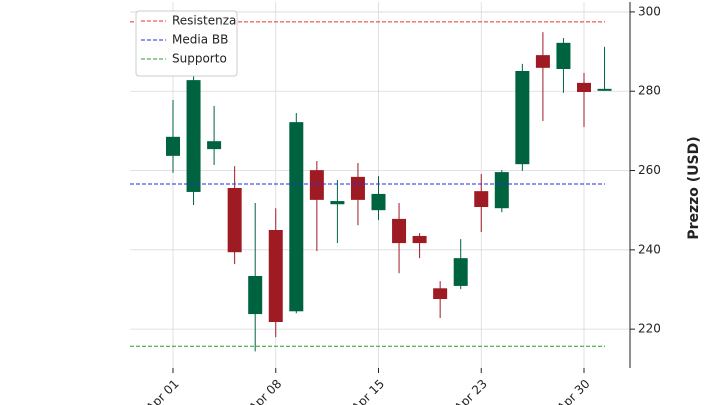 The height and width of the screenshot is (405, 720). Describe the element at coordinates (204, 21) in the screenshot. I see `legend-label: Resistenza` at that location.